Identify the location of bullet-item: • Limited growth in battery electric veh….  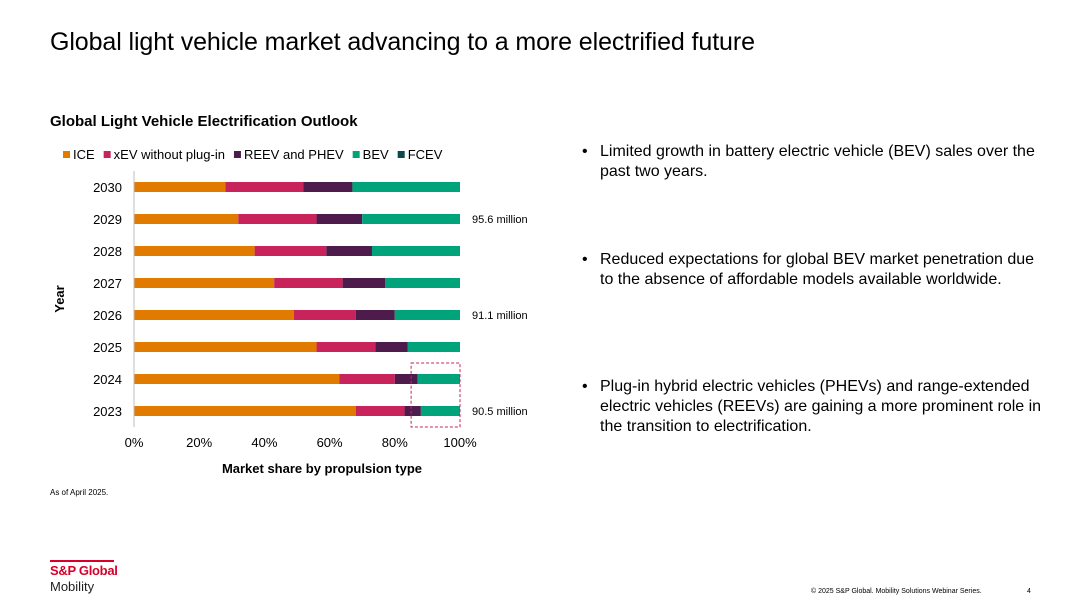
(812, 162).